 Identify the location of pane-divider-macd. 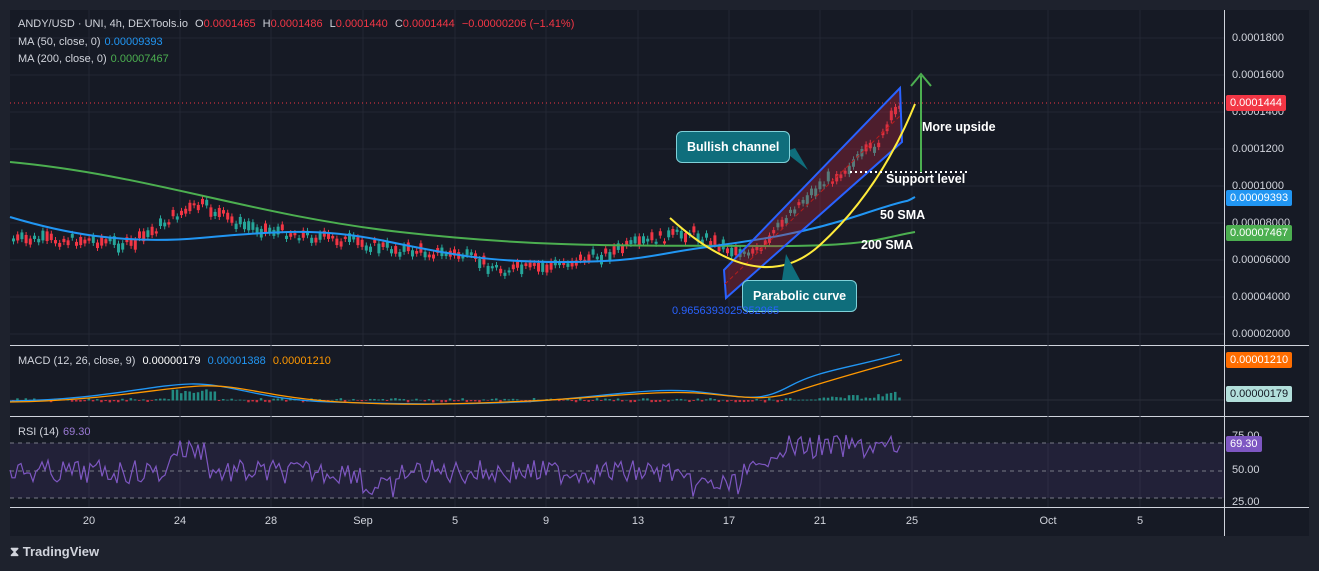
(659, 345).